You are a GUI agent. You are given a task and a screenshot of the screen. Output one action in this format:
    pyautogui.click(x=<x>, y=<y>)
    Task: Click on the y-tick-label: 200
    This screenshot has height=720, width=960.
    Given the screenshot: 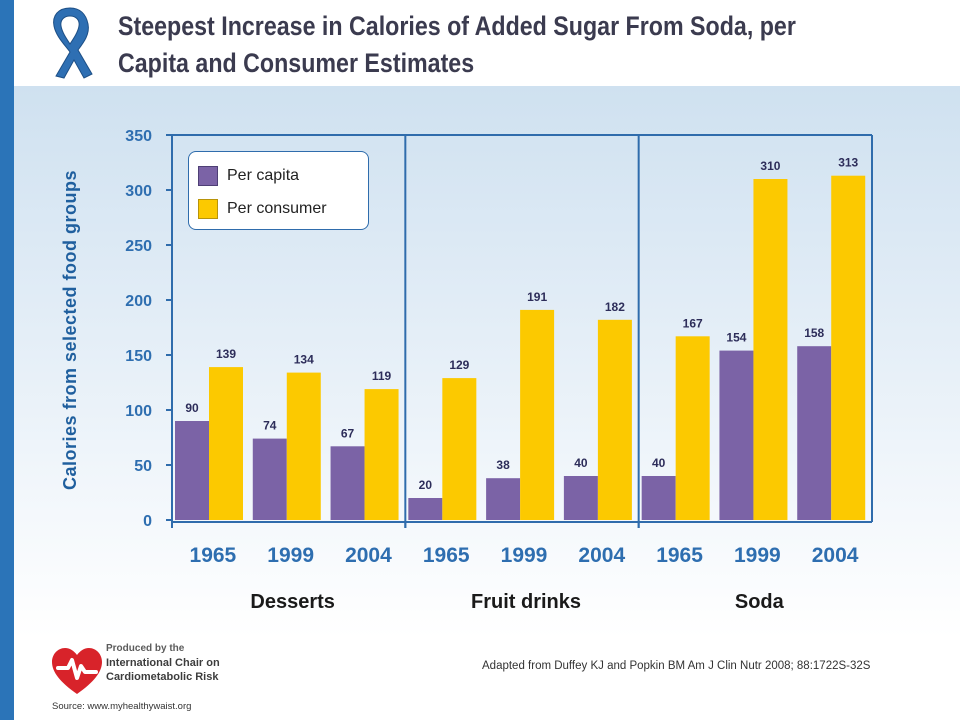 What is the action you would take?
    pyautogui.click(x=138, y=301)
    